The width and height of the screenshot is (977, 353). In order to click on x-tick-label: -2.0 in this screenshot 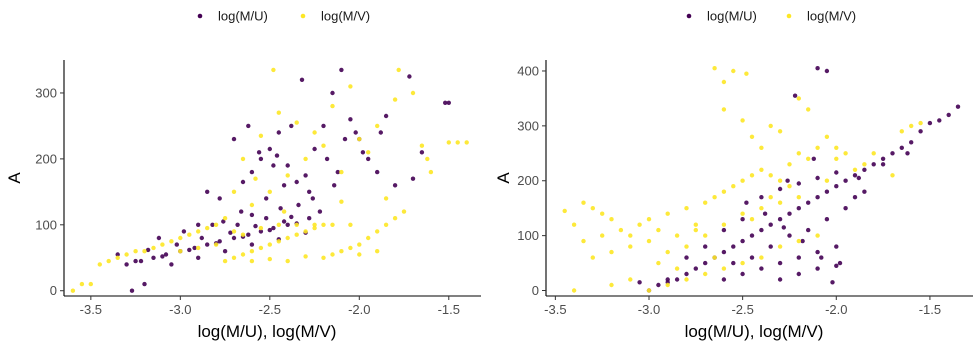, I will do `click(836, 309)`.